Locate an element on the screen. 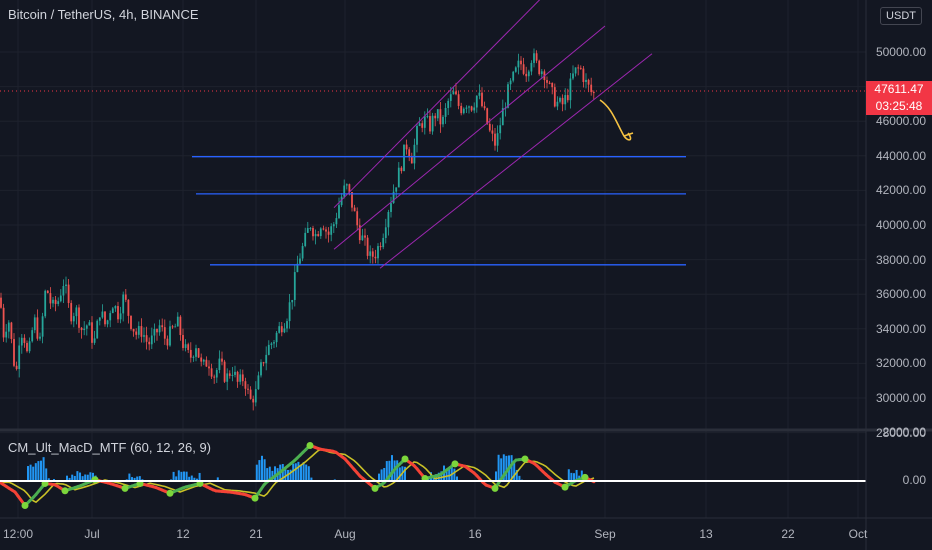  time-tick-label: 13 is located at coordinates (706, 534).